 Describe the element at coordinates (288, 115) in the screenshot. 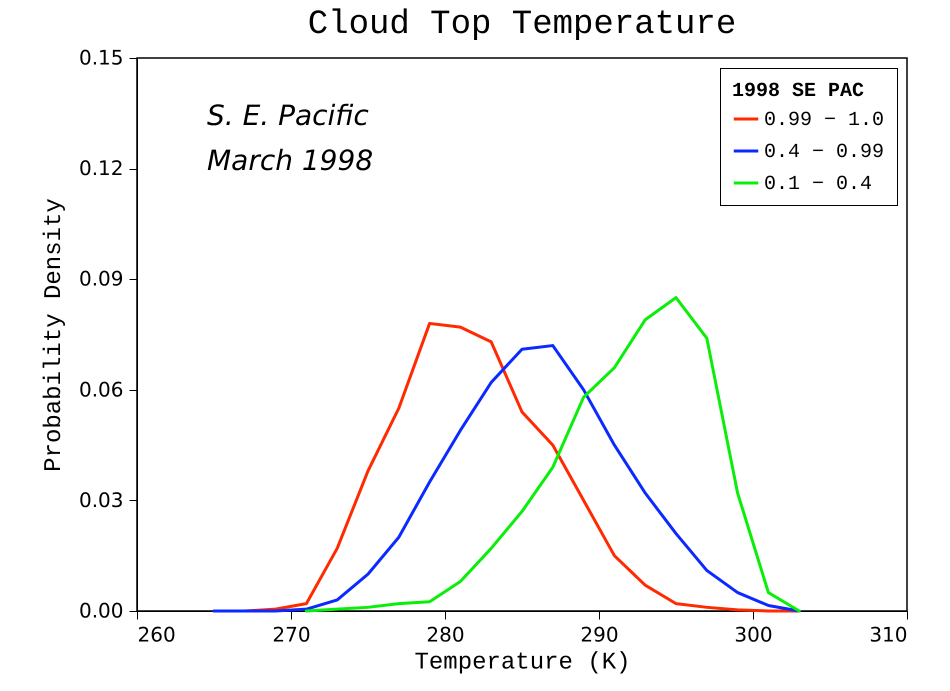

I see `annotation: S. E. Pacific` at that location.